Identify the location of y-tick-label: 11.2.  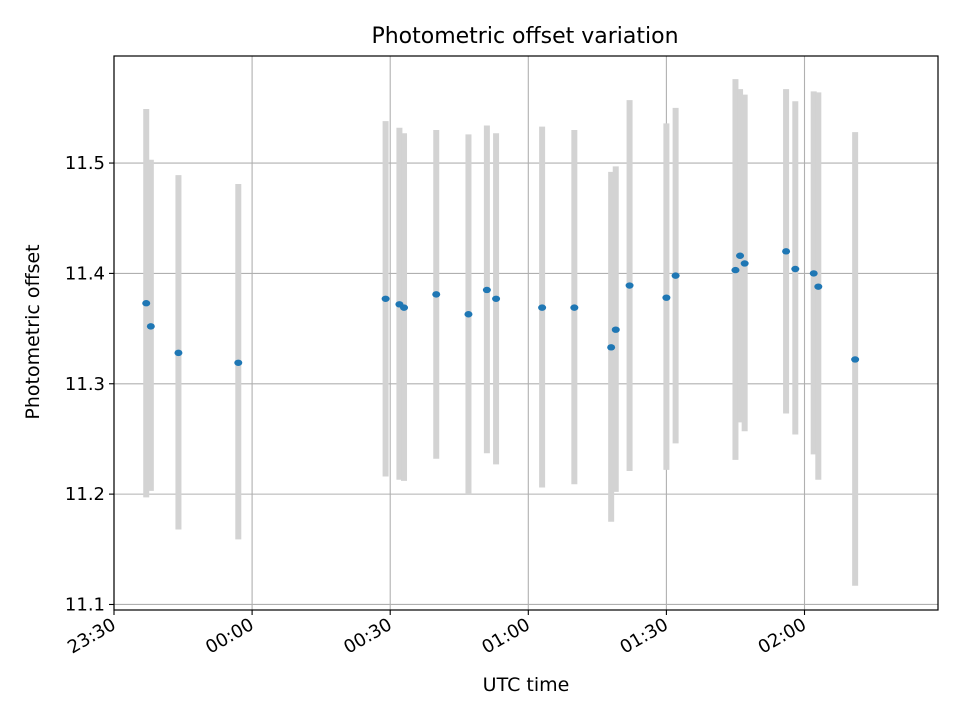
(85, 494).